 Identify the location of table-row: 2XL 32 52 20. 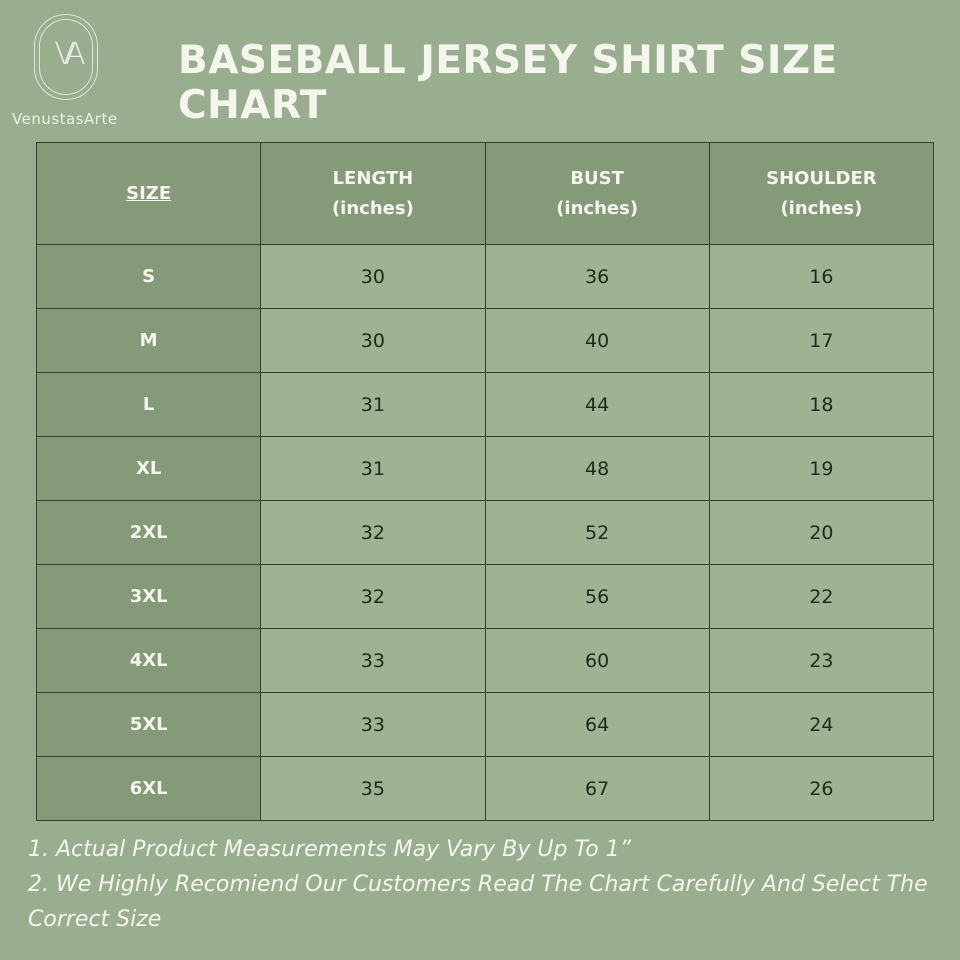
(485, 532).